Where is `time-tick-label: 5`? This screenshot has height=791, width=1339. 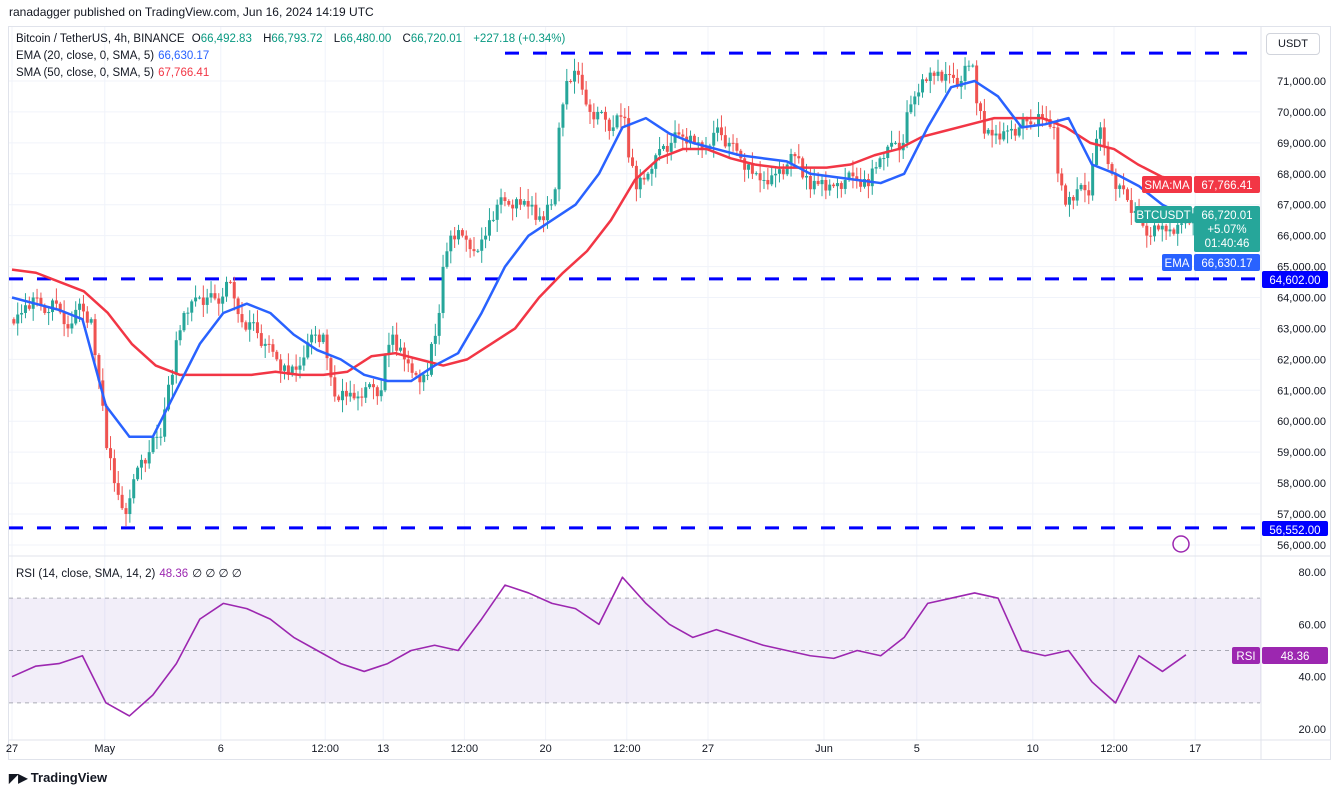
time-tick-label: 5 is located at coordinates (917, 749).